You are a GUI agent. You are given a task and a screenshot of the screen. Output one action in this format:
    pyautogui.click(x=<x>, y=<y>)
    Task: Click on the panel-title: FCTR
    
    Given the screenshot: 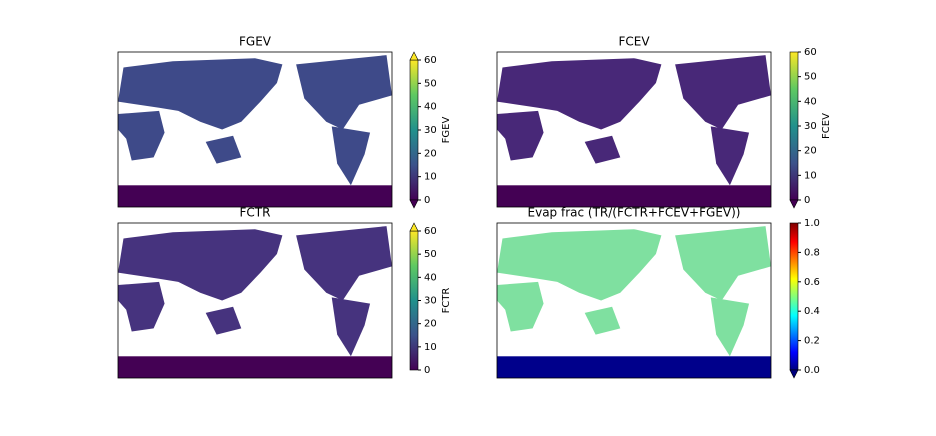 What is the action you would take?
    pyautogui.click(x=255, y=213)
    